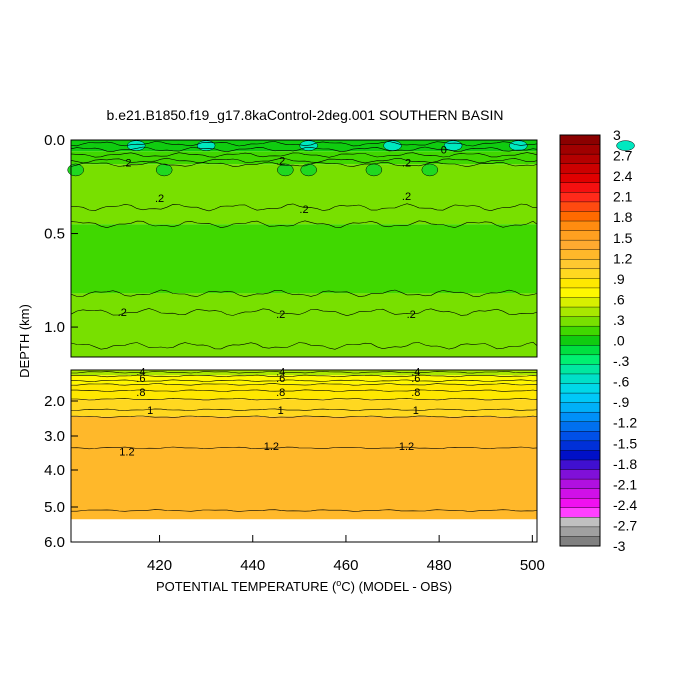 This screenshot has width=700, height=700. I want to click on lower-contour-label-10: .4, so click(415, 372).